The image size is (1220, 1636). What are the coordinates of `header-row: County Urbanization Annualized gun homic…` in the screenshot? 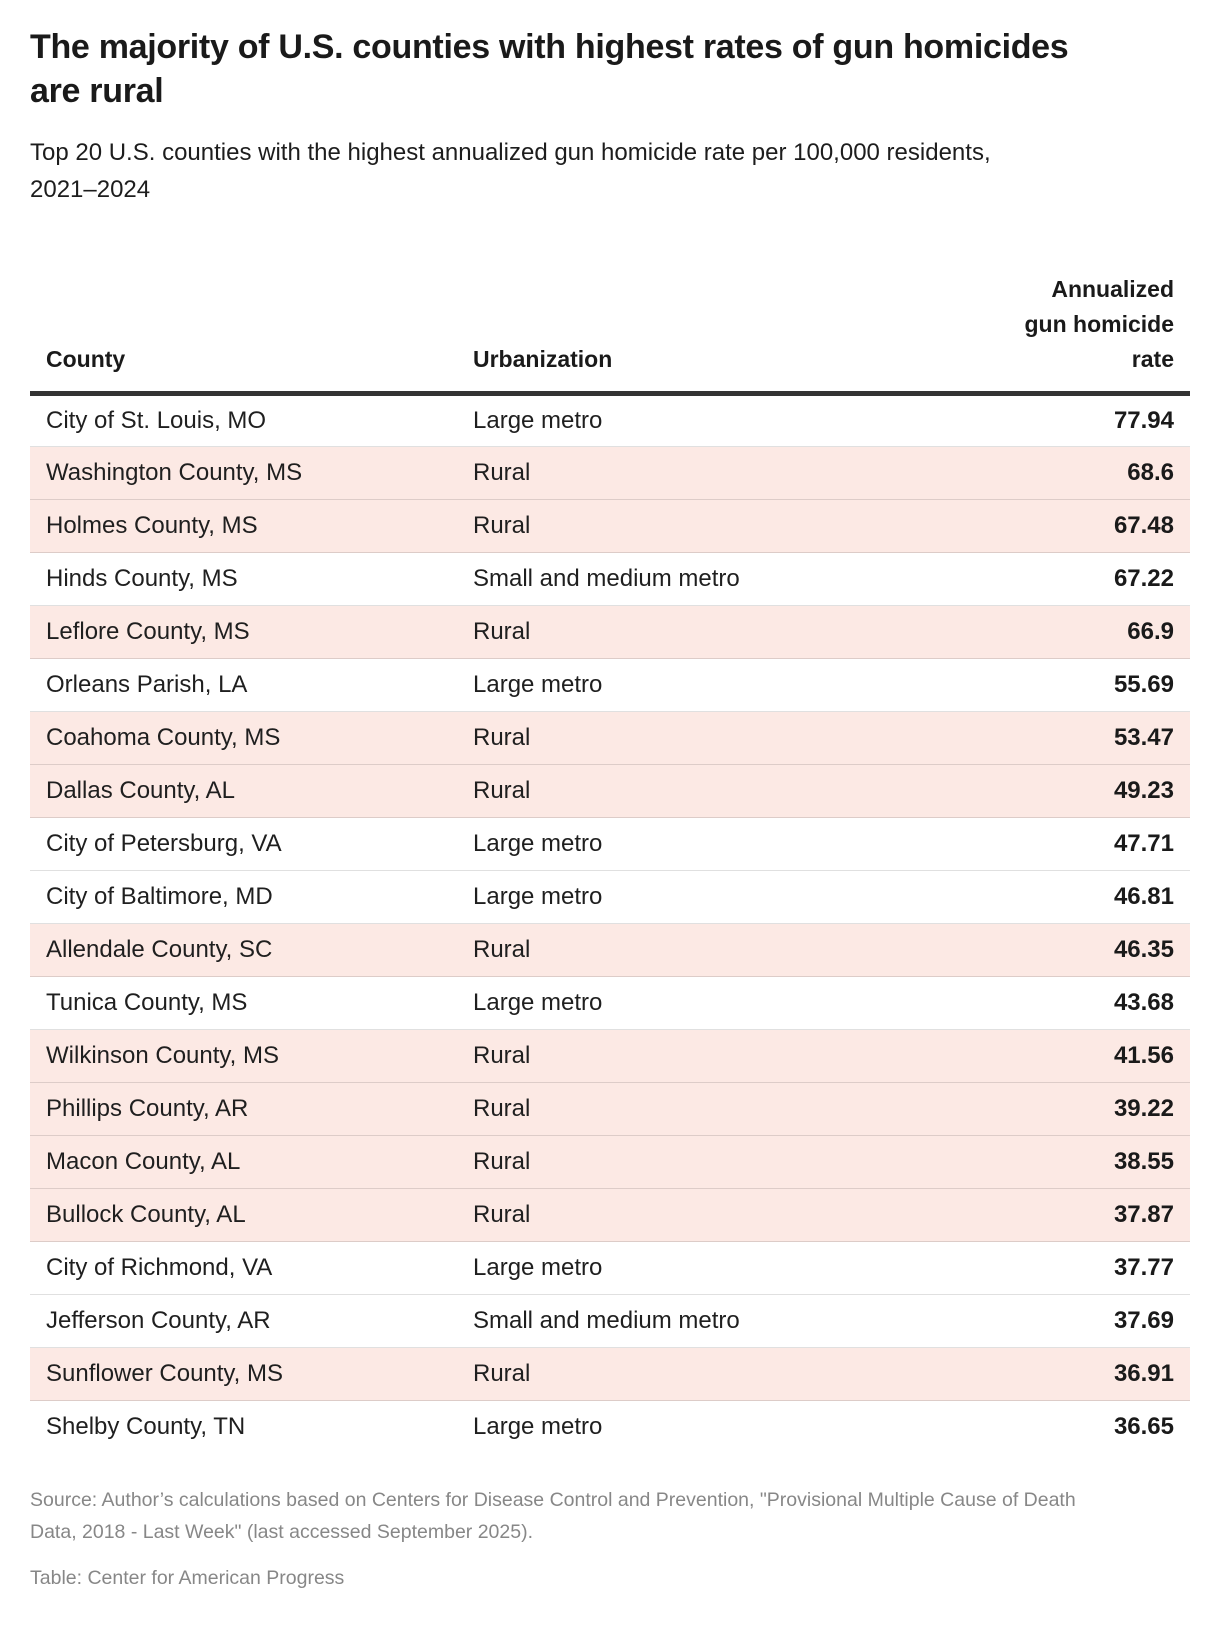 It's located at (610, 334).